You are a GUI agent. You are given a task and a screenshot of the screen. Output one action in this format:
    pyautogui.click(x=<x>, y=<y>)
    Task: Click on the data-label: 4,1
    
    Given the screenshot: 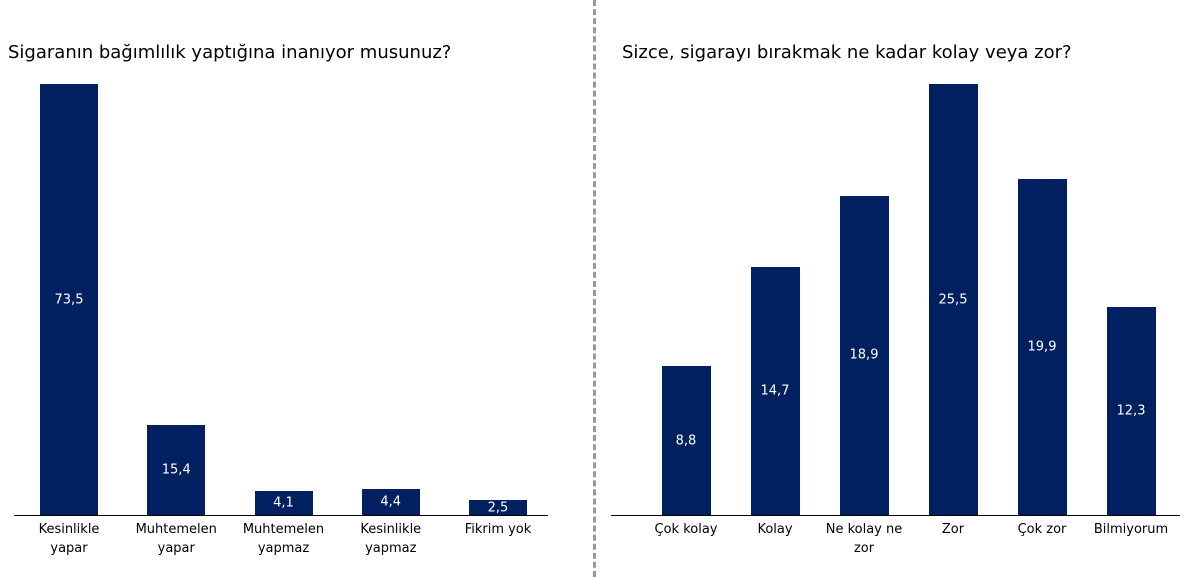 What is the action you would take?
    pyautogui.click(x=283, y=503)
    